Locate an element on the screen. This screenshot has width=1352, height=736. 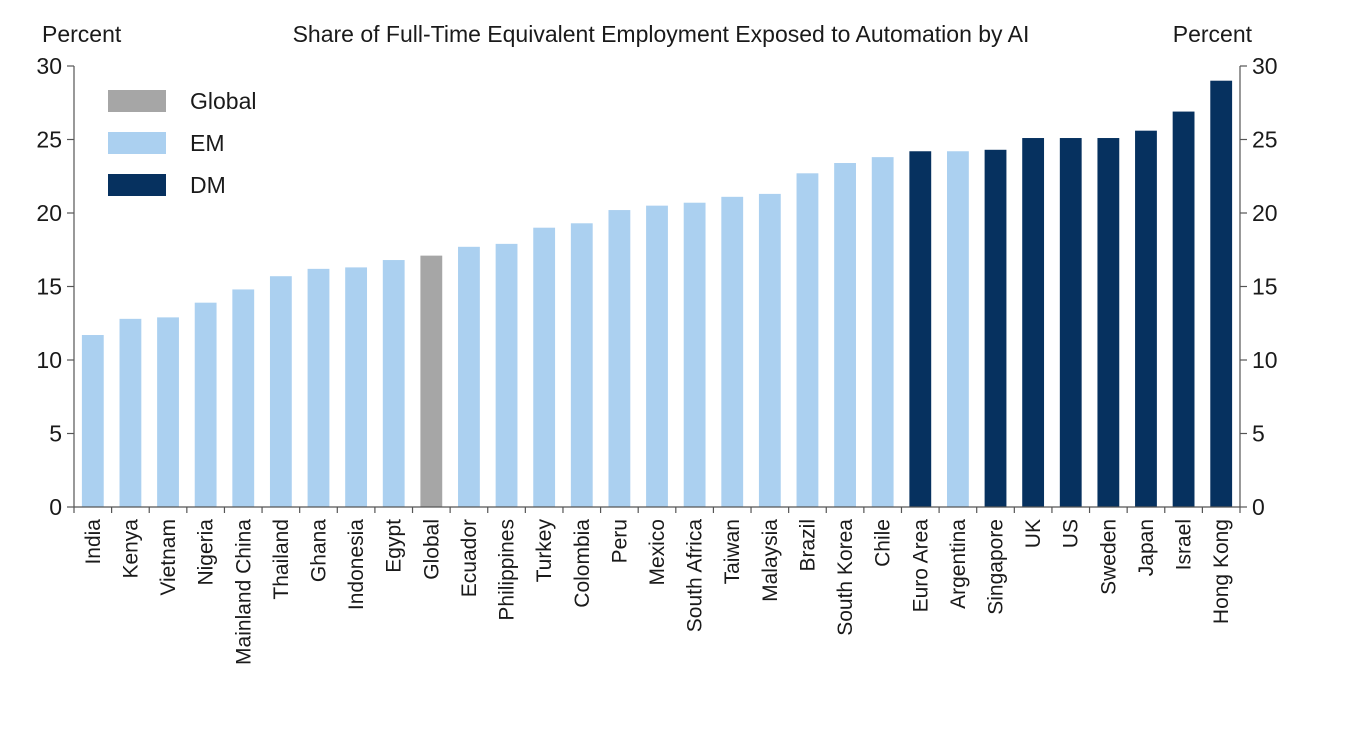
x-label-uk: UK is located at coordinates (1033, 533).